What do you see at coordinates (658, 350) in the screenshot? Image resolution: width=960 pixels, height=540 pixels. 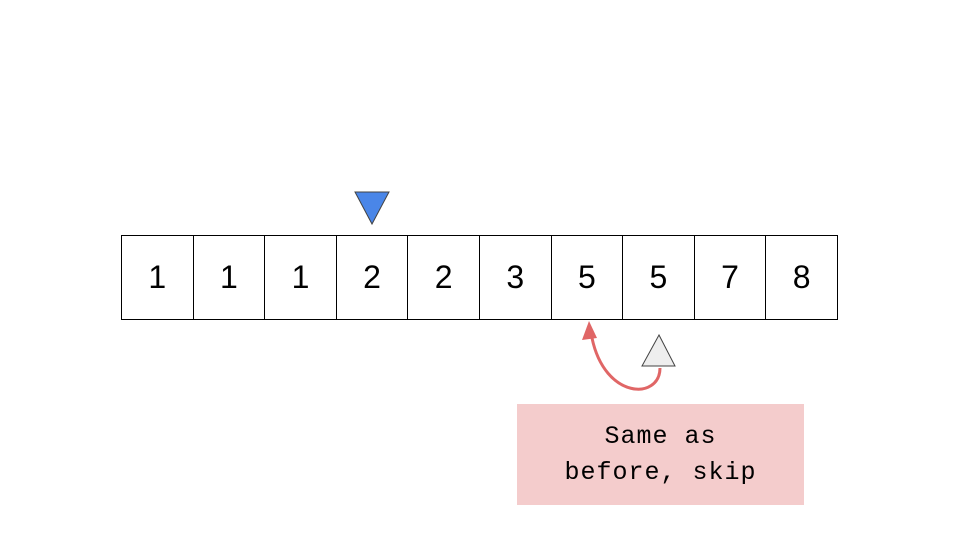 I see `secondary-pointer-up-triangle` at bounding box center [658, 350].